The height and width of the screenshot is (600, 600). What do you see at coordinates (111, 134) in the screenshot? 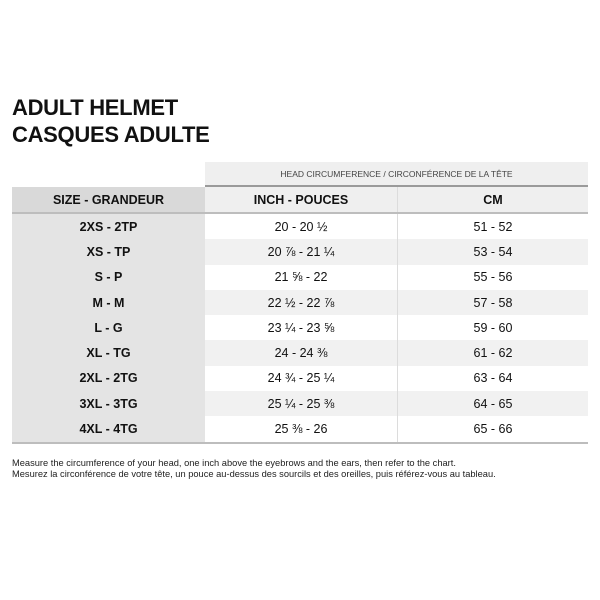
I see `title-fr: CASQUES ADULTE` at bounding box center [111, 134].